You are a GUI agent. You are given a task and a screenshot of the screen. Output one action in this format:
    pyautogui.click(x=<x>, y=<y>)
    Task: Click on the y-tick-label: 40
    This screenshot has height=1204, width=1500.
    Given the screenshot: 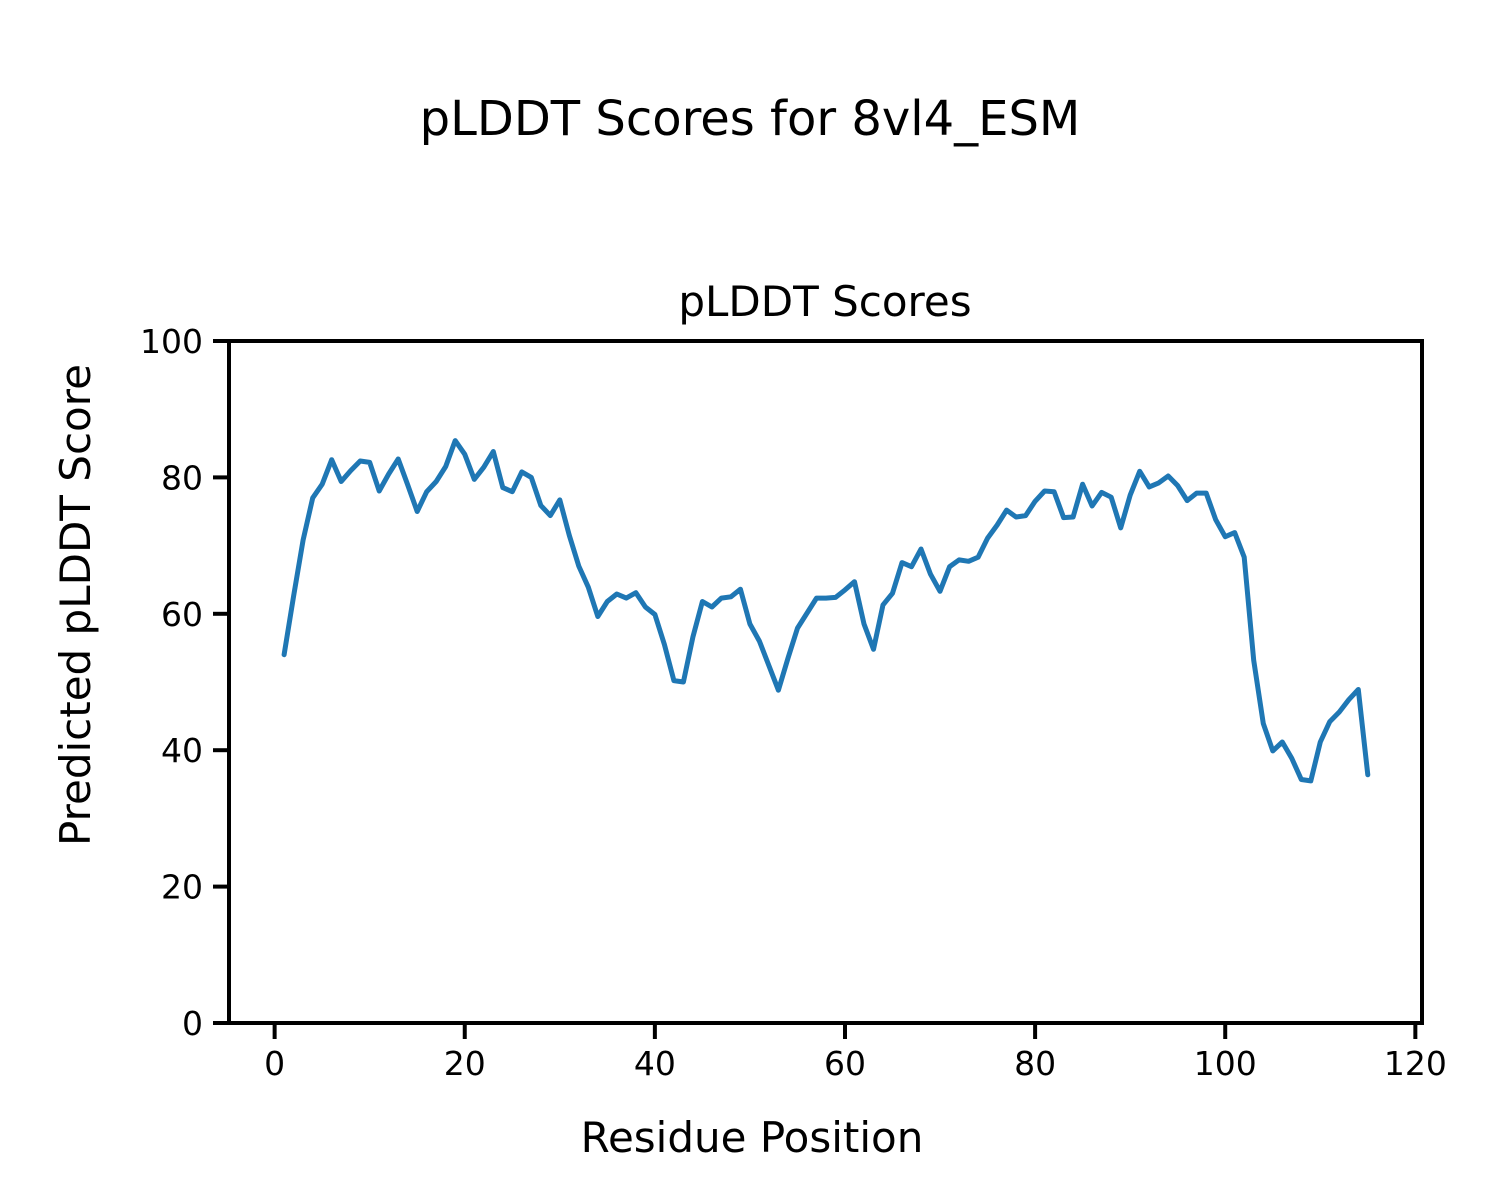 What is the action you would take?
    pyautogui.click(x=182, y=750)
    